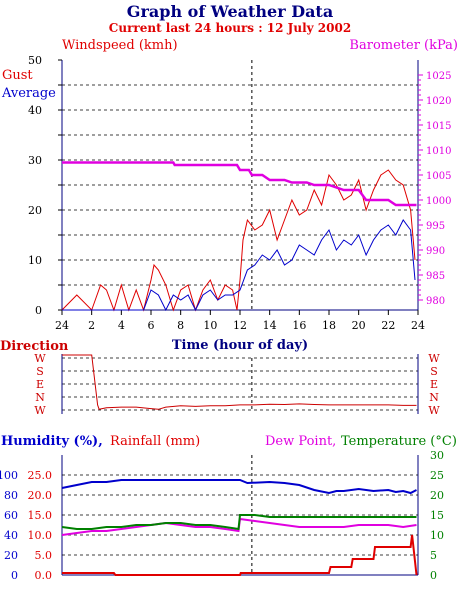 Image resolution: width=461 pixels, height=590 pixels. Describe the element at coordinates (40, 535) in the screenshot. I see `rainfall-tick-label: 10.0` at that location.